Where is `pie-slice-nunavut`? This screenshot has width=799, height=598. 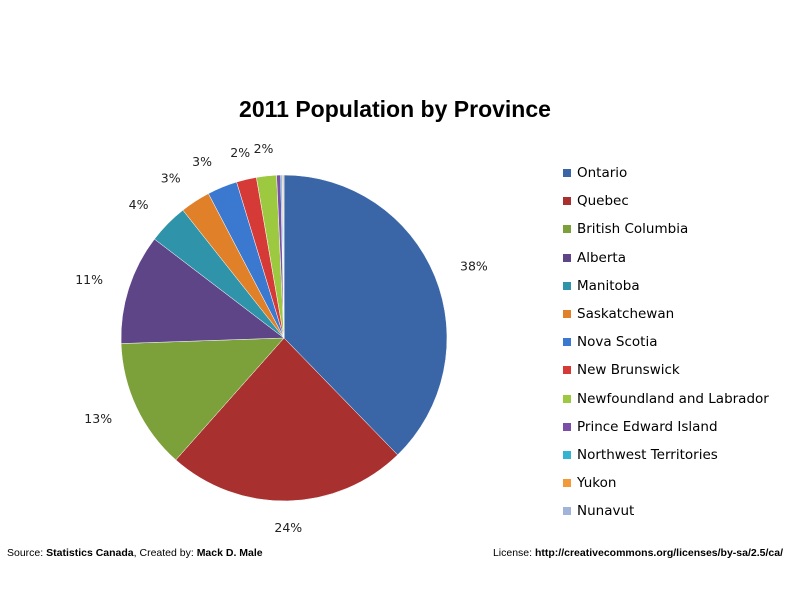
pie-slice-nunavut is located at coordinates (283, 256).